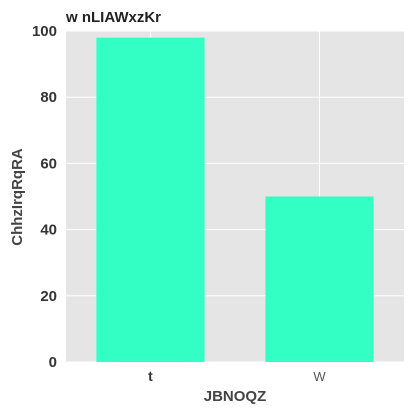  I want to click on x-tick-label: W, so click(319, 376).